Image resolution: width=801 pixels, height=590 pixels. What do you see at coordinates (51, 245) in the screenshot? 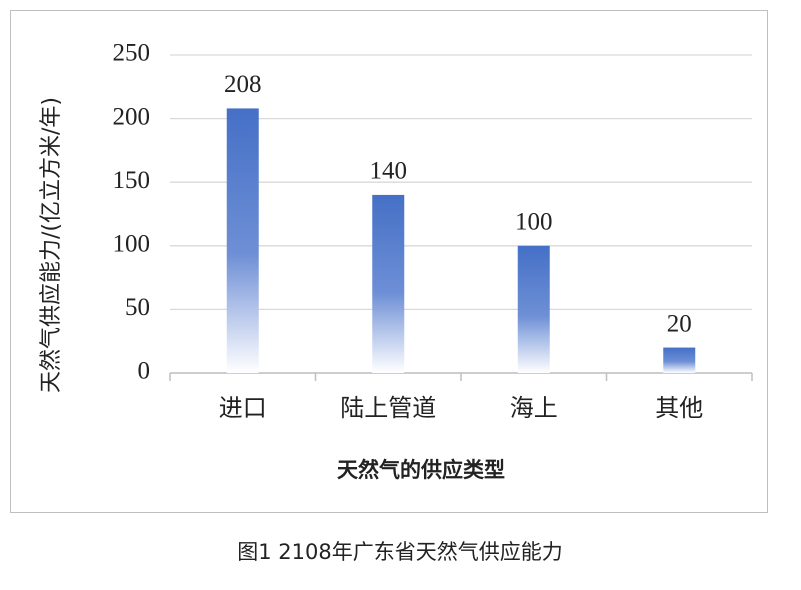
I see `y-axis-label: 天然气供应能力/(亿立方米/年)` at bounding box center [51, 245].